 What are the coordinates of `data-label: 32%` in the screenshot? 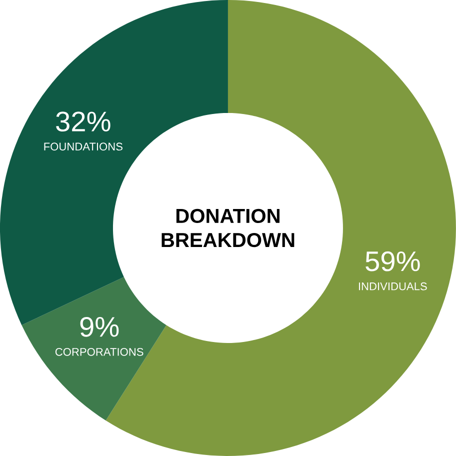 It's located at (83, 122).